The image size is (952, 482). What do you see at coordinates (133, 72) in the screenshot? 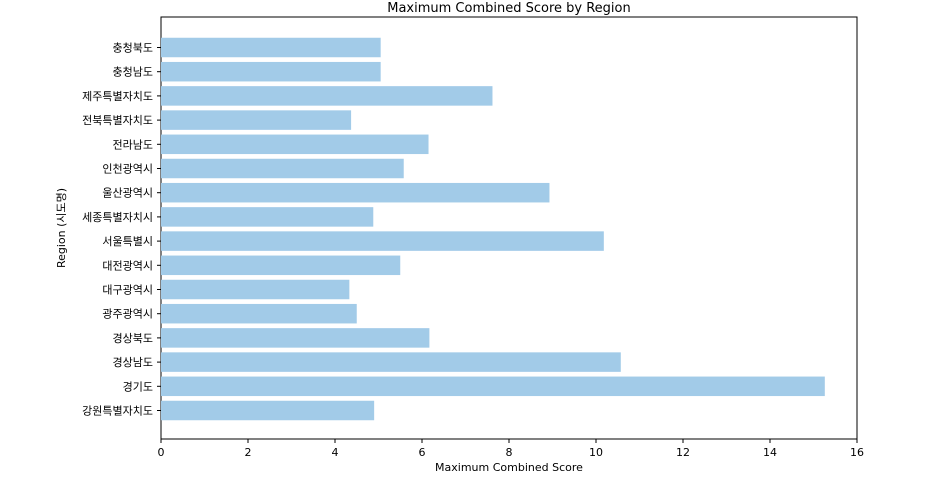
I see `y-tick-label: 충청남도` at bounding box center [133, 72].